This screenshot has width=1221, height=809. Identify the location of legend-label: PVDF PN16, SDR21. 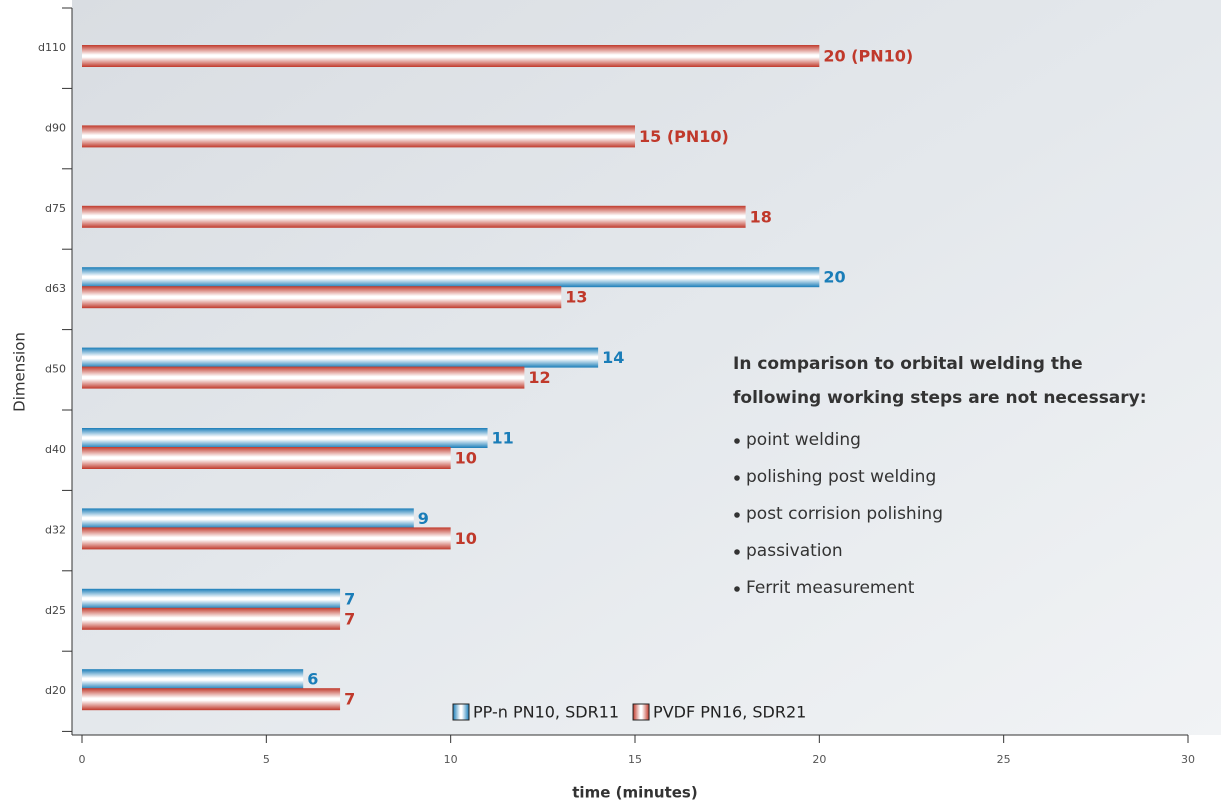
(729, 712).